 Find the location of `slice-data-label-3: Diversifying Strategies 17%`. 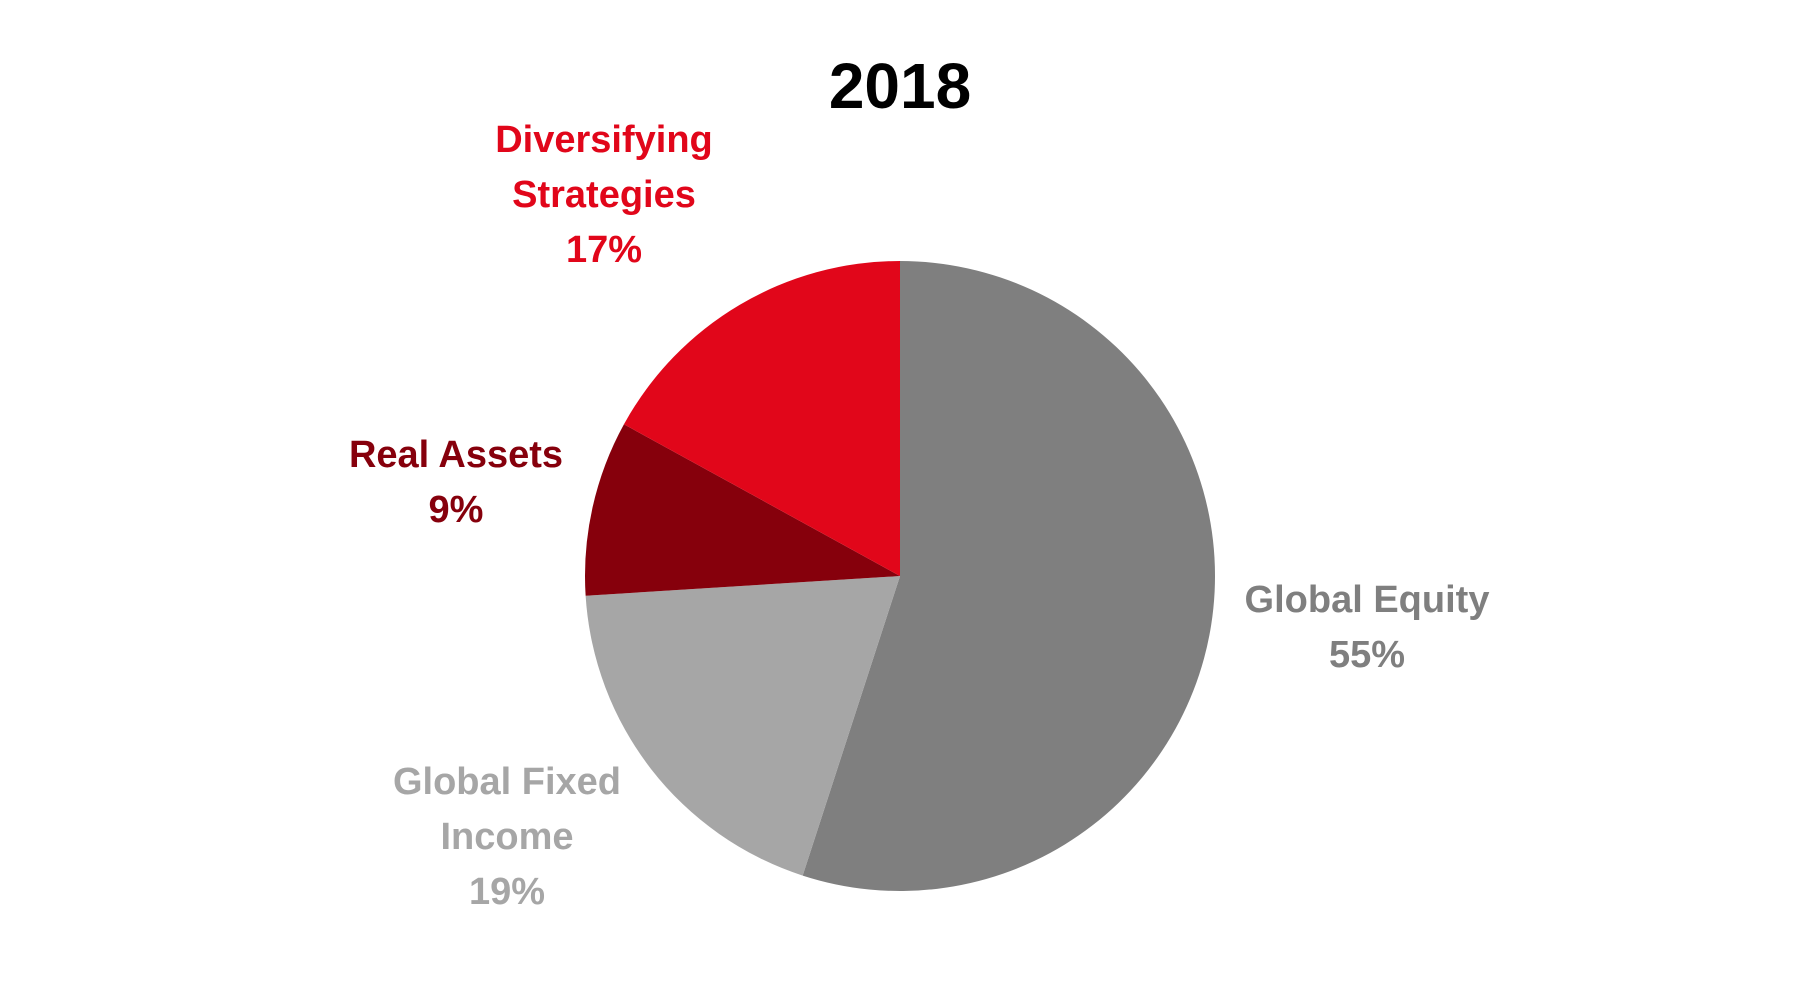

slice-data-label-3: Diversifying Strategies 17% is located at coordinates (604, 195).